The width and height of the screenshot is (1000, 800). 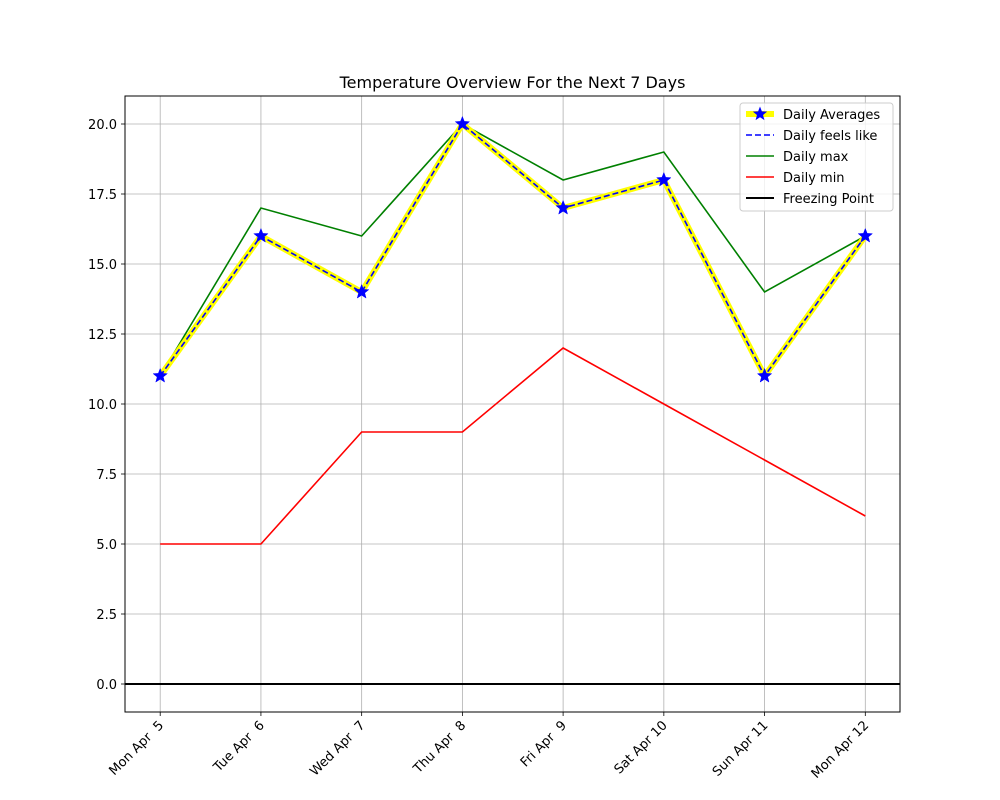 I want to click on y-tick-label: 20.0, so click(x=102, y=125).